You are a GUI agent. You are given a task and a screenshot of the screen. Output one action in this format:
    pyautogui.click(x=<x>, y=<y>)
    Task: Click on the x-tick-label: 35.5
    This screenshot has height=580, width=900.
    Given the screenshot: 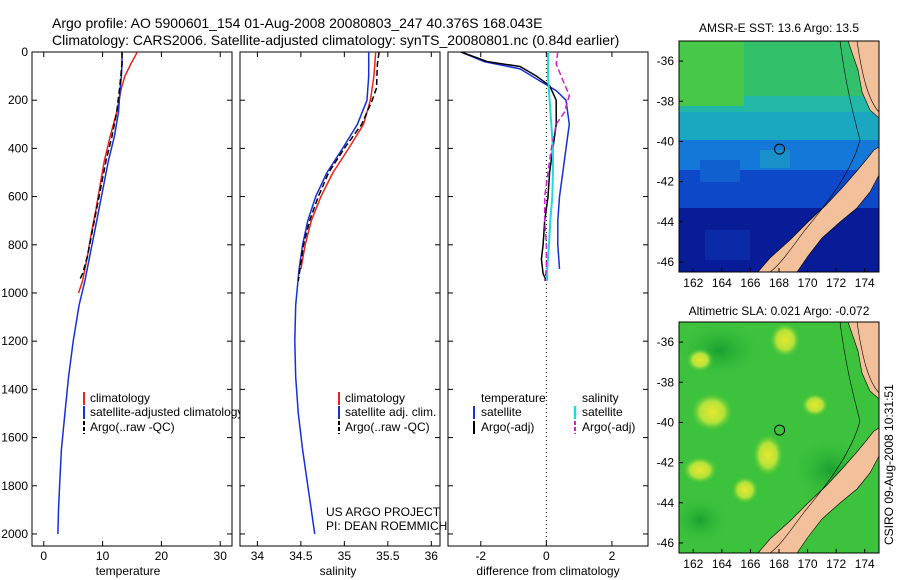 What is the action you would take?
    pyautogui.click(x=388, y=556)
    